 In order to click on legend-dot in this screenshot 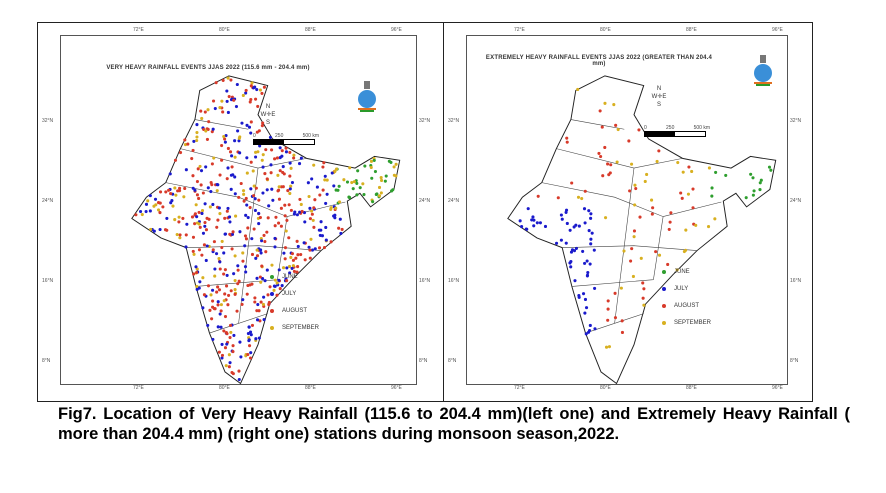, I will do `click(664, 322)`.